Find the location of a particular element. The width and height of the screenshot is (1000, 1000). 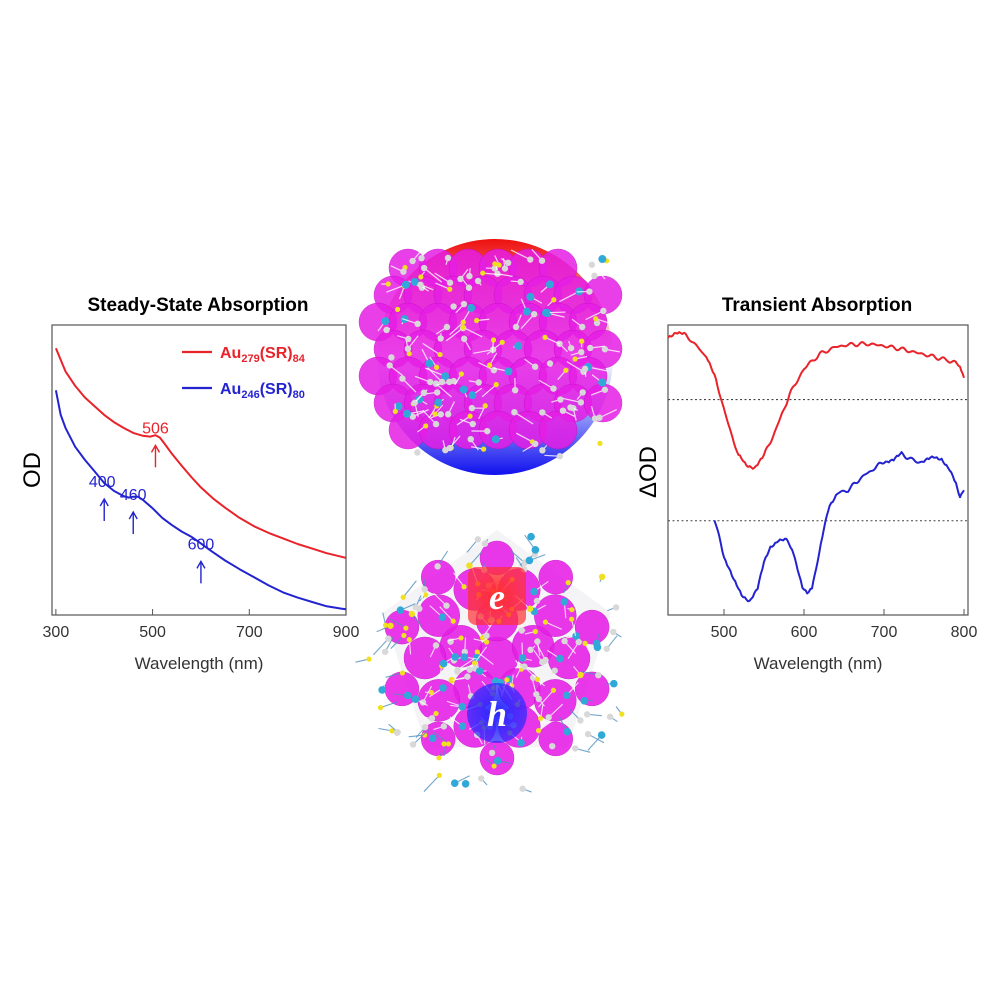

nanocluster-side-view is located at coordinates (490, 357).